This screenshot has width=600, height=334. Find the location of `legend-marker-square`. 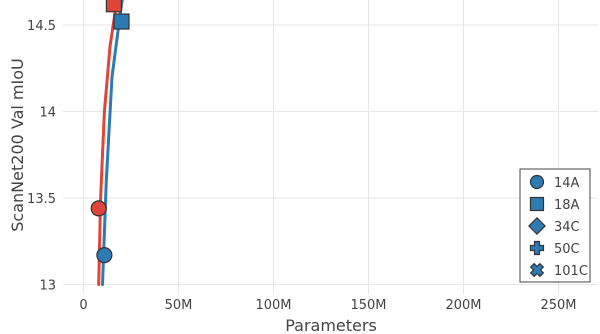

legend-marker-square is located at coordinates (537, 204).